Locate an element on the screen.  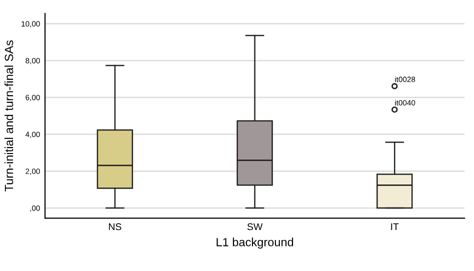
y-axis-title: Turn-initial and turn-final SAs is located at coordinates (9, 116).